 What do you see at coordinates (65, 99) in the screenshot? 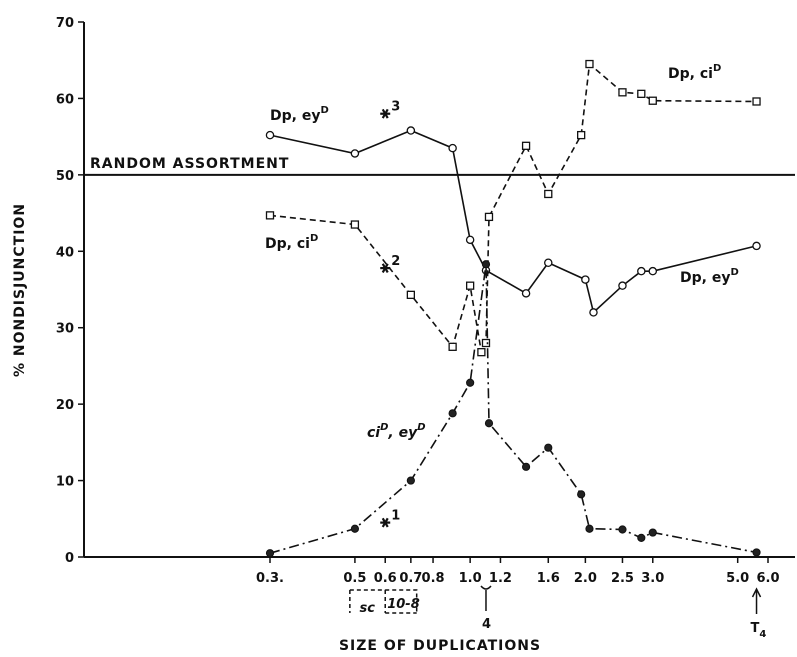
I see `y-tick-label: 60` at bounding box center [65, 99].